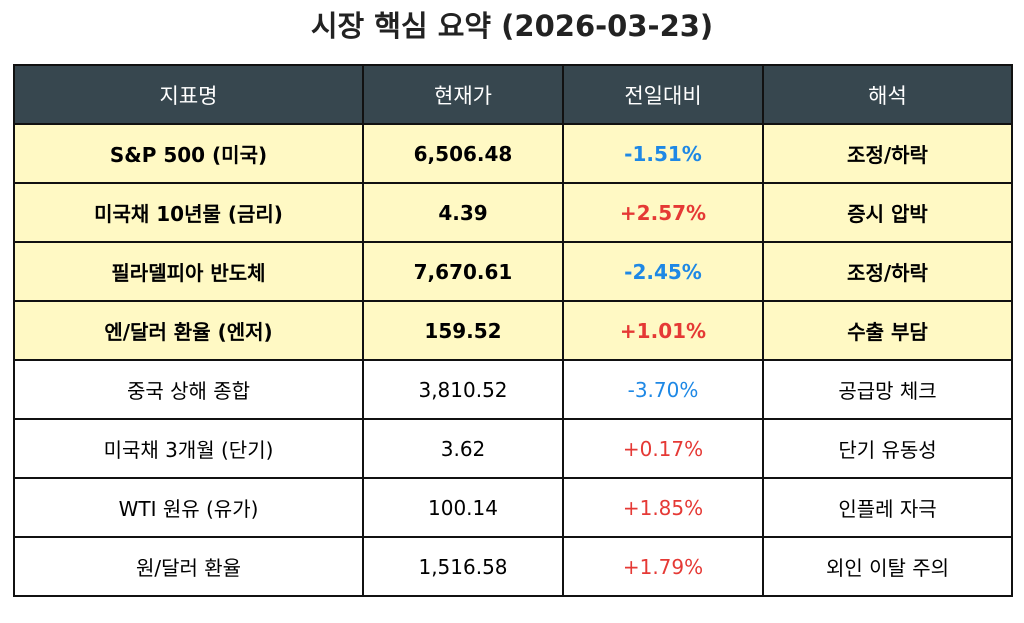 Image resolution: width=1024 pixels, height=623 pixels. What do you see at coordinates (663, 271) in the screenshot?
I see `change-cell: -2.45%` at bounding box center [663, 271].